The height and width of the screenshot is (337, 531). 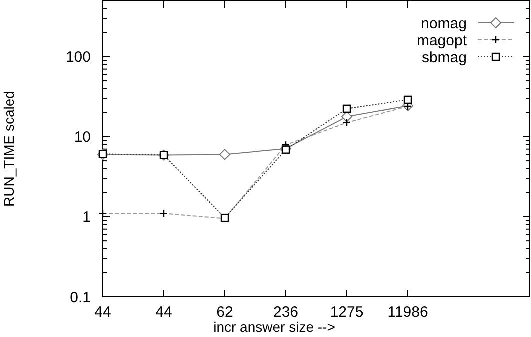 What do you see at coordinates (86, 217) in the screenshot?
I see `y-tick-label: 1` at bounding box center [86, 217].